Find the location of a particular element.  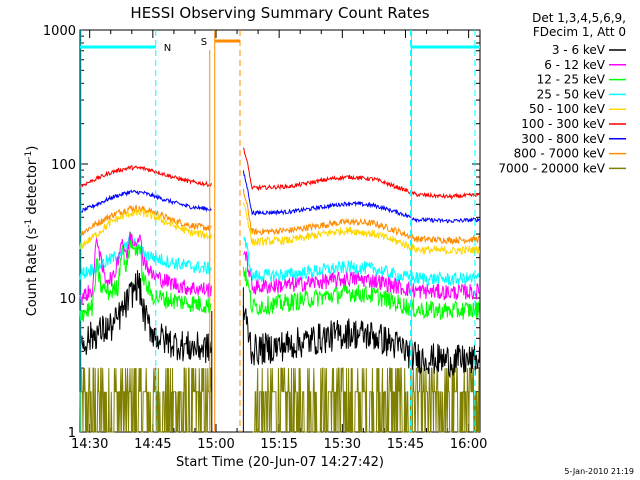

y-tick-label: 1 is located at coordinates (72, 433).